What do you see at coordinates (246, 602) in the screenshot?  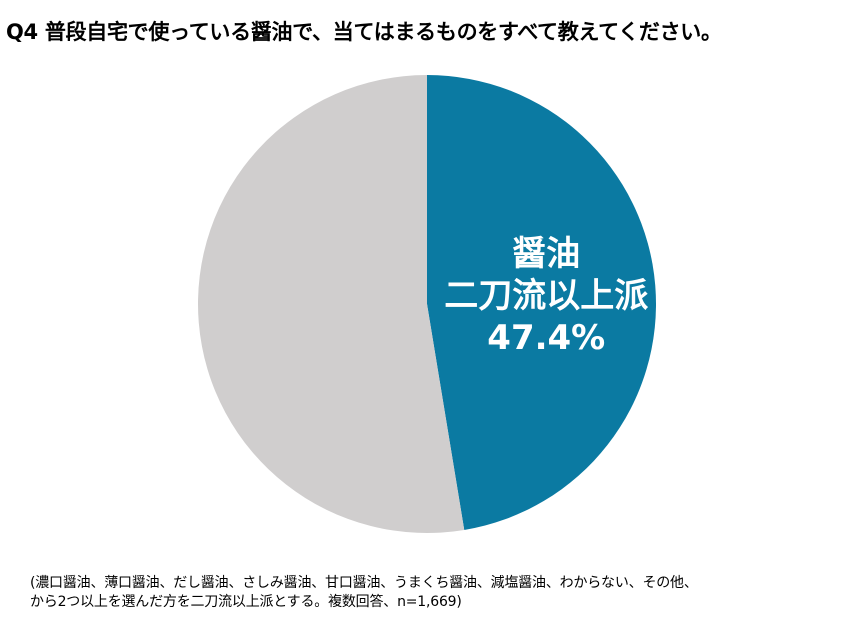 I see `footnote-line-2: から2つ以上を選んだ方を二刀流以上派とする。複数回答、n=1,669)` at bounding box center [246, 602].